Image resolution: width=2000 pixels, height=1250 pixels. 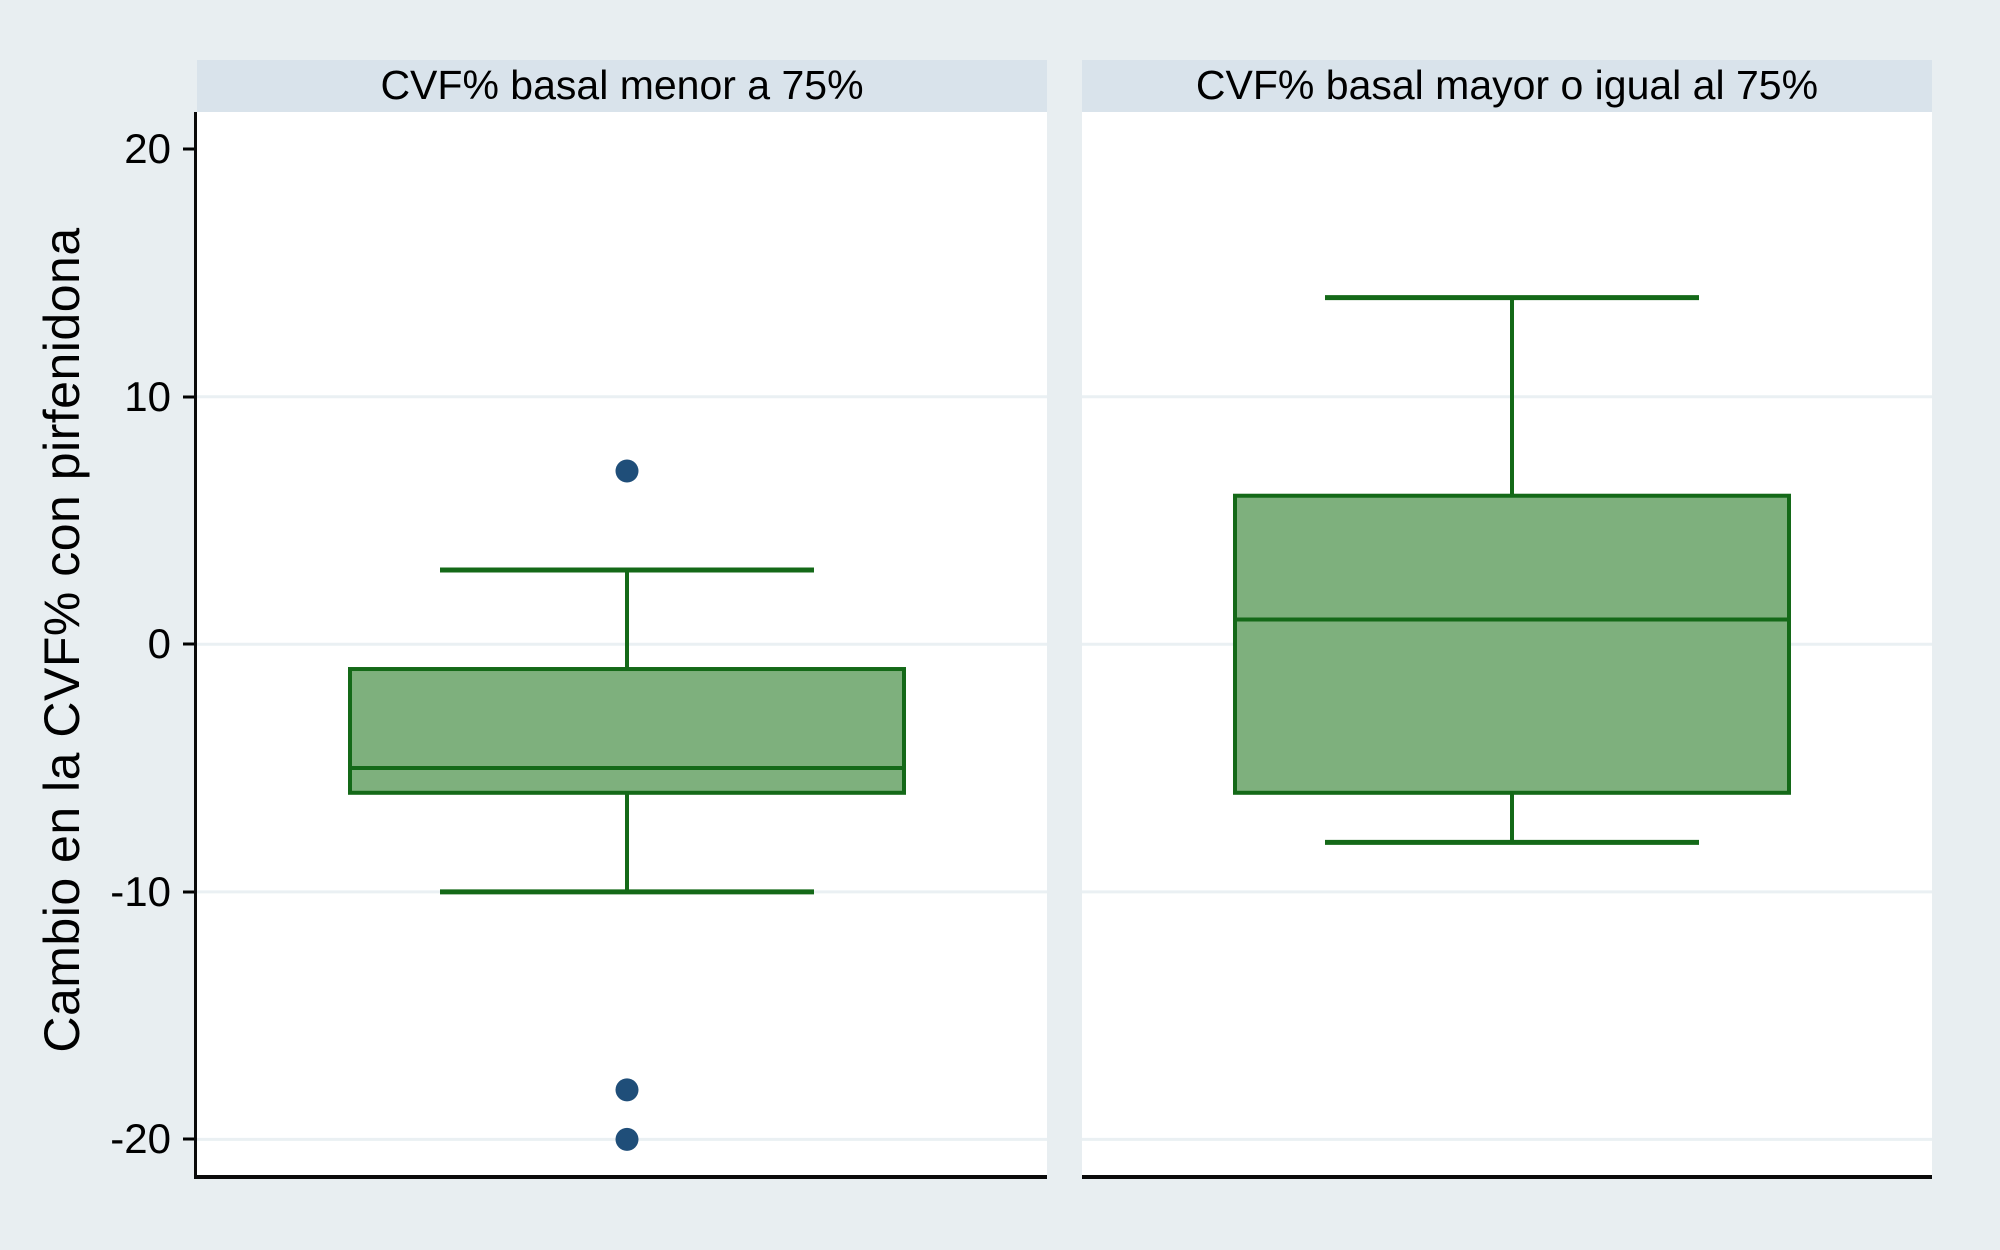 I want to click on y-tick-label: 20, so click(x=147, y=149).